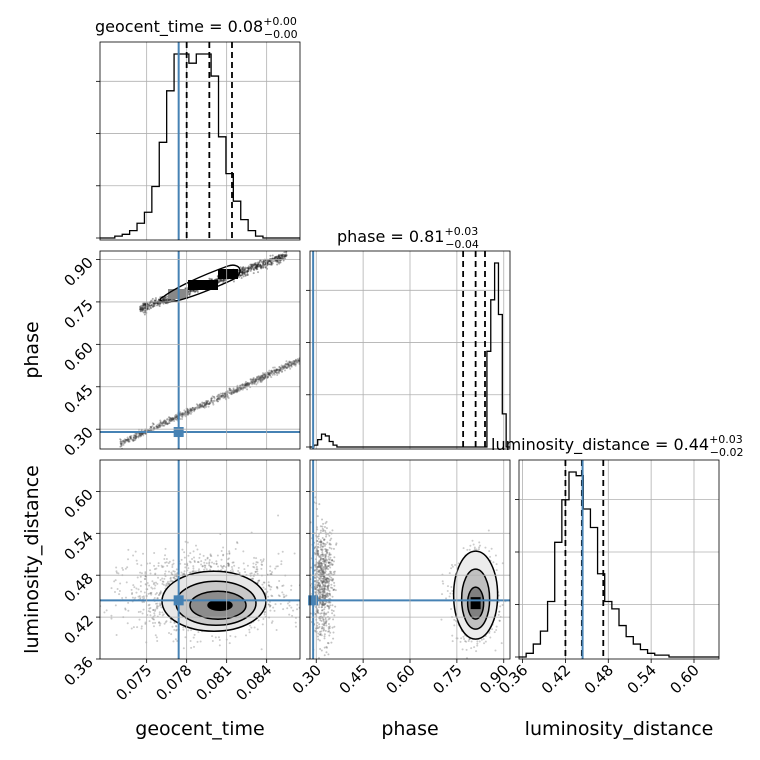 The width and height of the screenshot is (760, 760). I want to click on pair-panel-phase-luminosity_distance, so click(409, 559).